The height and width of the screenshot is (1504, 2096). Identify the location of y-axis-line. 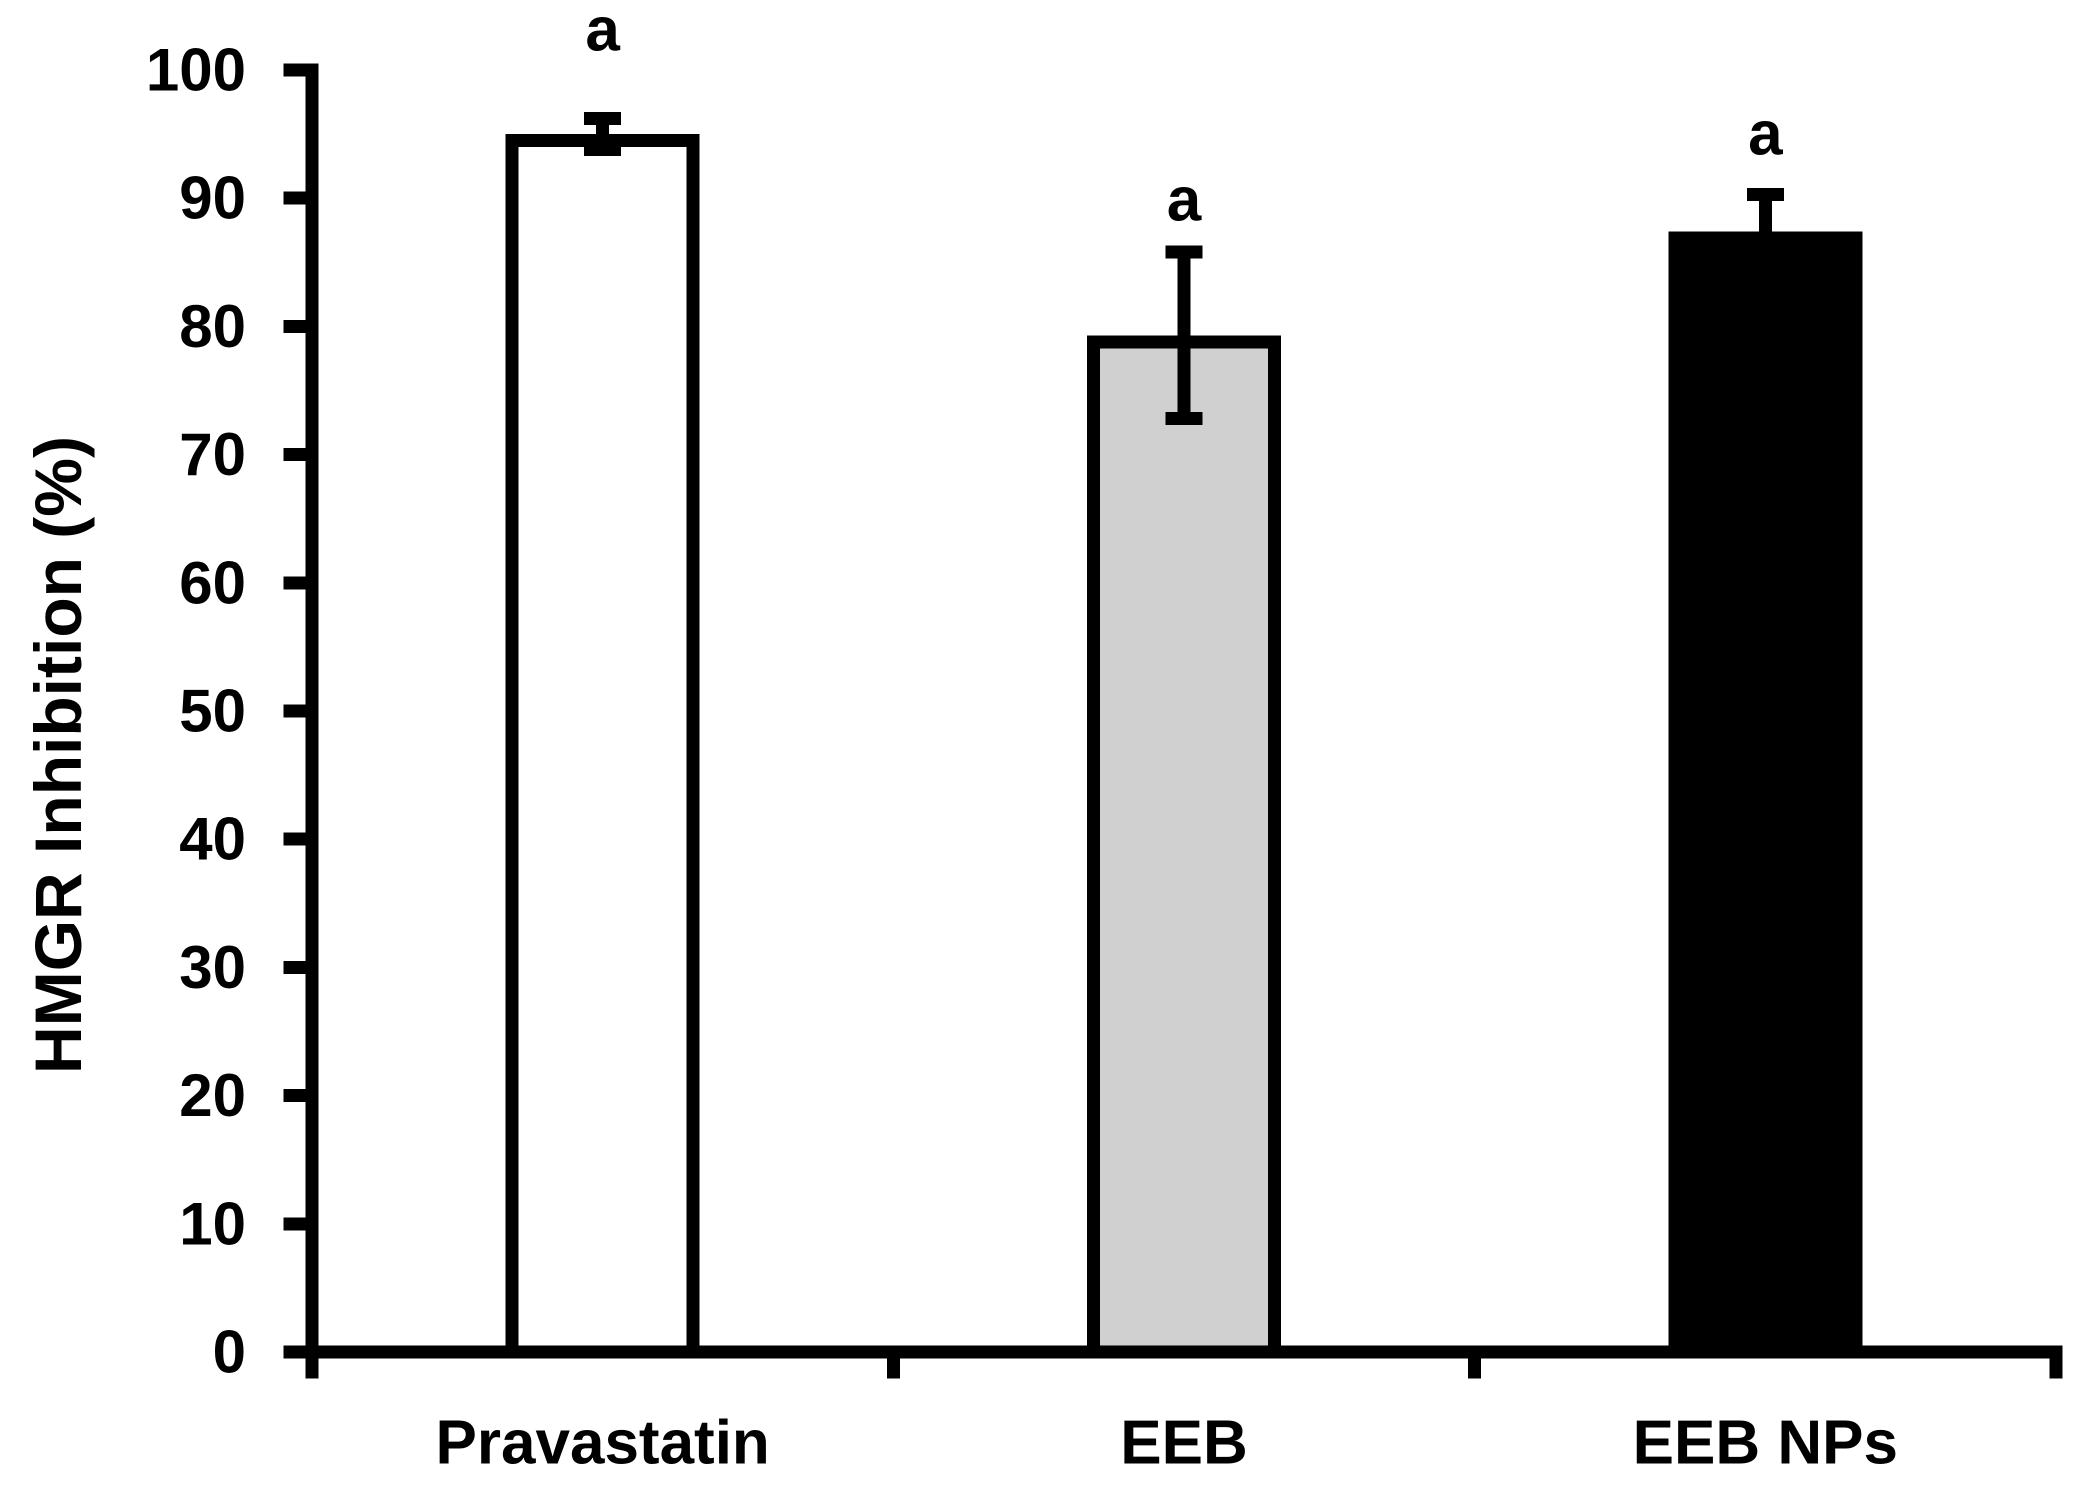
(312, 711).